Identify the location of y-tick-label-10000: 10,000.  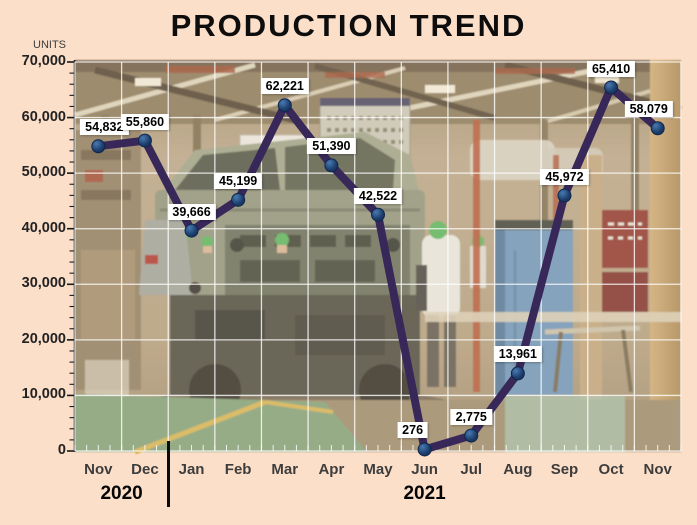
(43, 394).